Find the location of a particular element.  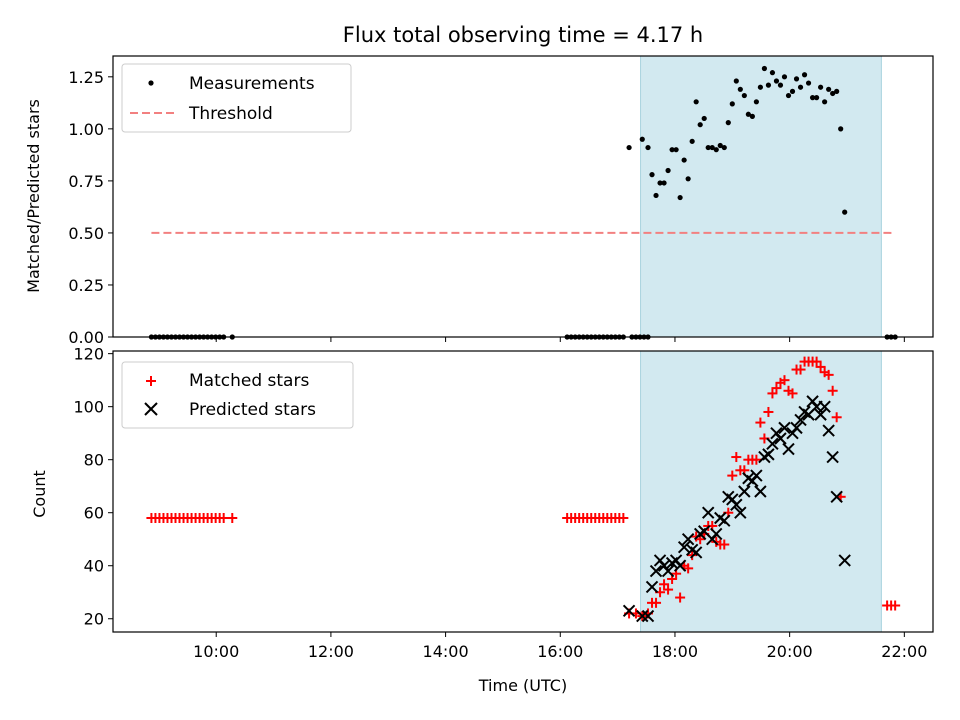

bottom-legend-box is located at coordinates (237, 395).